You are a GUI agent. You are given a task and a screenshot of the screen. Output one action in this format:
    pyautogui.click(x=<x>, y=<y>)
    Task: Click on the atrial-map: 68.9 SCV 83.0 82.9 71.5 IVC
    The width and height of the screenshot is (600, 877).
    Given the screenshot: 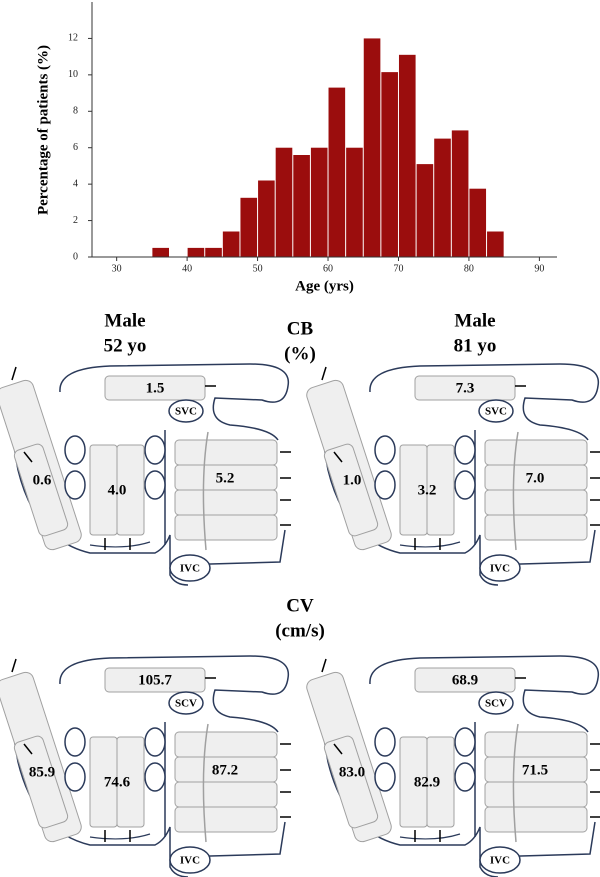 What is the action you would take?
    pyautogui.click(x=453, y=766)
    